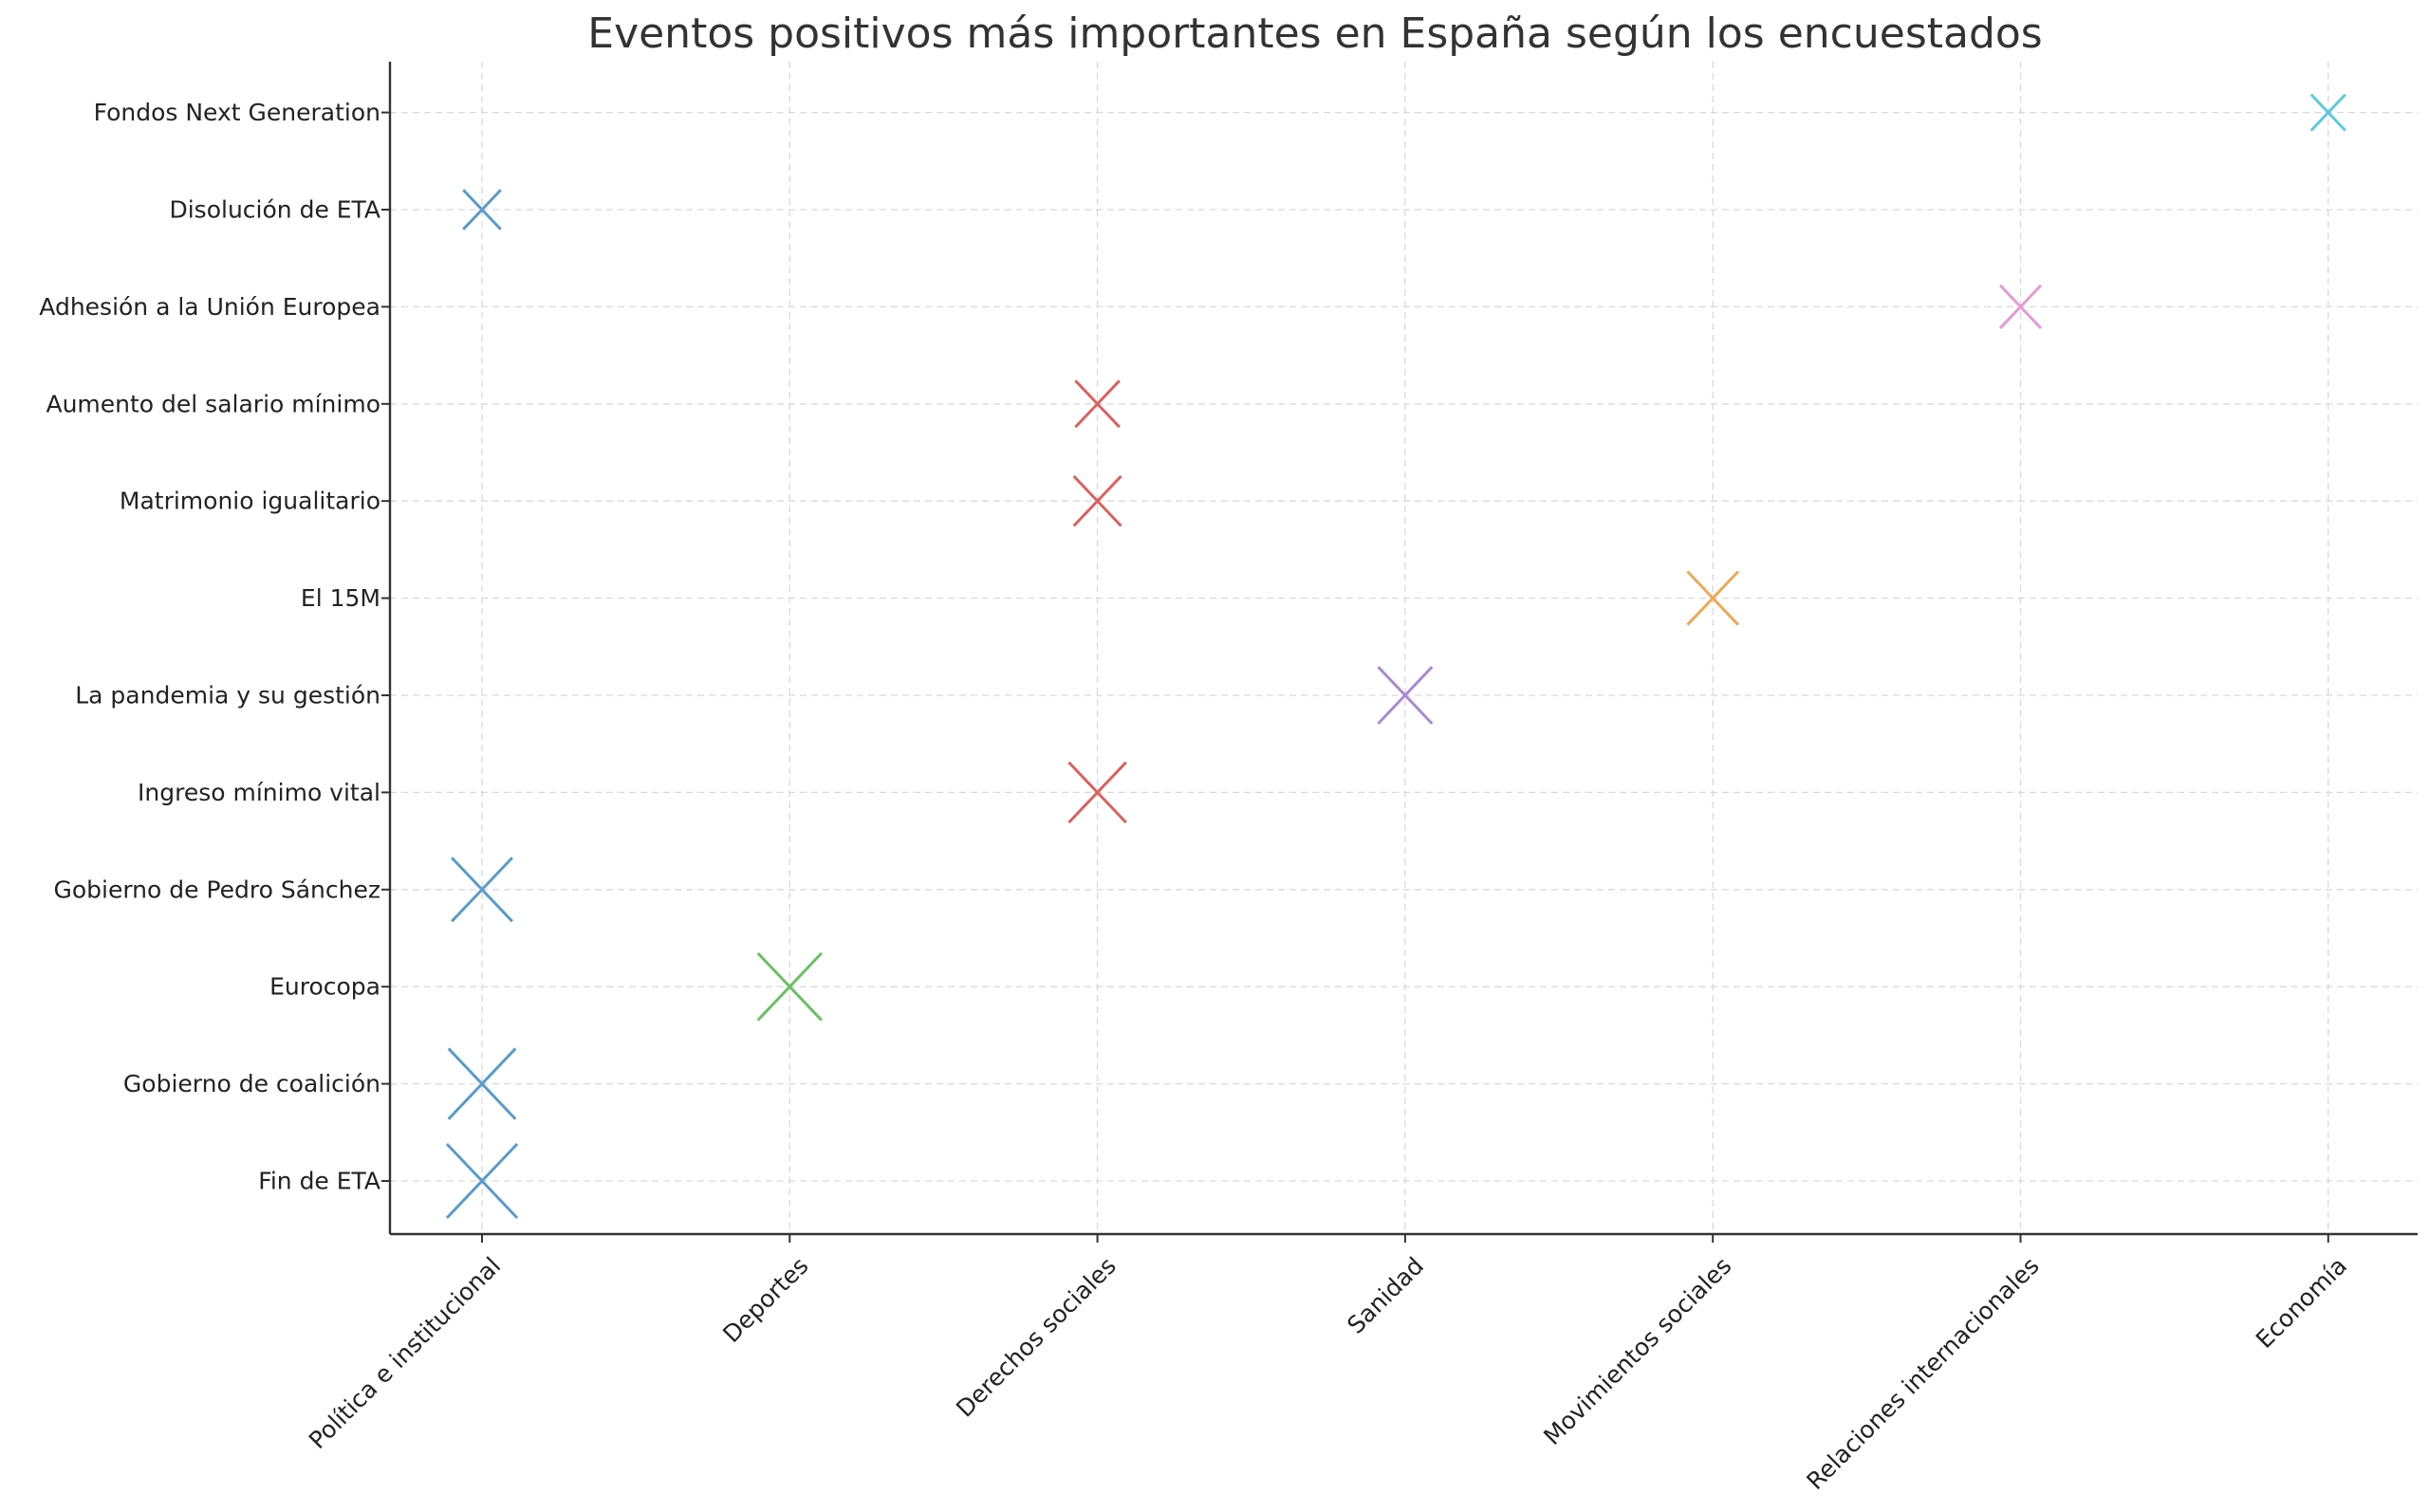  I want to click on x-tick-label: Movimientos sociales, so click(1637, 1351).